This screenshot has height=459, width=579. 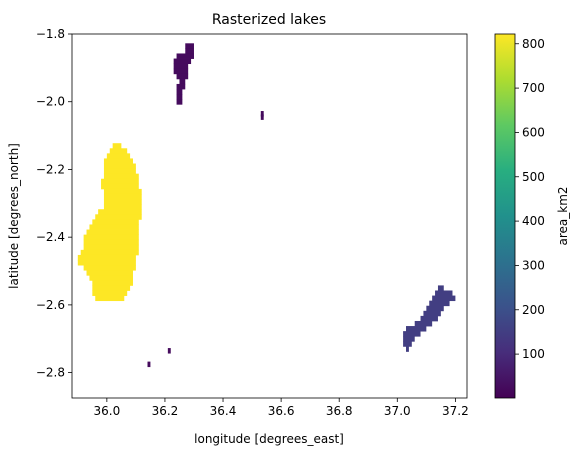 I want to click on colorbar-ticks: 100 200 300 400 500 600 700 800, so click(x=530, y=199).